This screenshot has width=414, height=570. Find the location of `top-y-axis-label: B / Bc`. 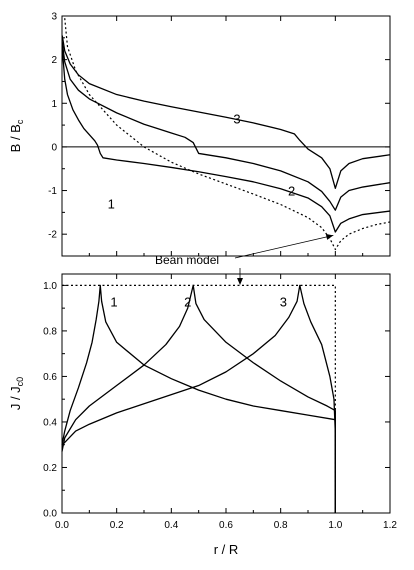

top-y-axis-label: B / Bc is located at coordinates (16, 135).